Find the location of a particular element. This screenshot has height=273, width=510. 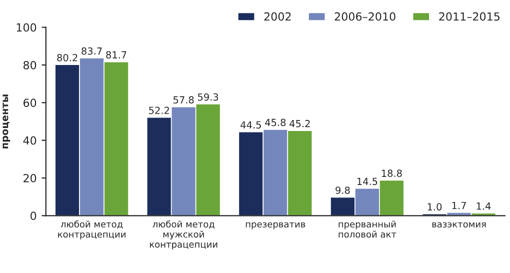

y-tick-label: 0 is located at coordinates (33, 216).